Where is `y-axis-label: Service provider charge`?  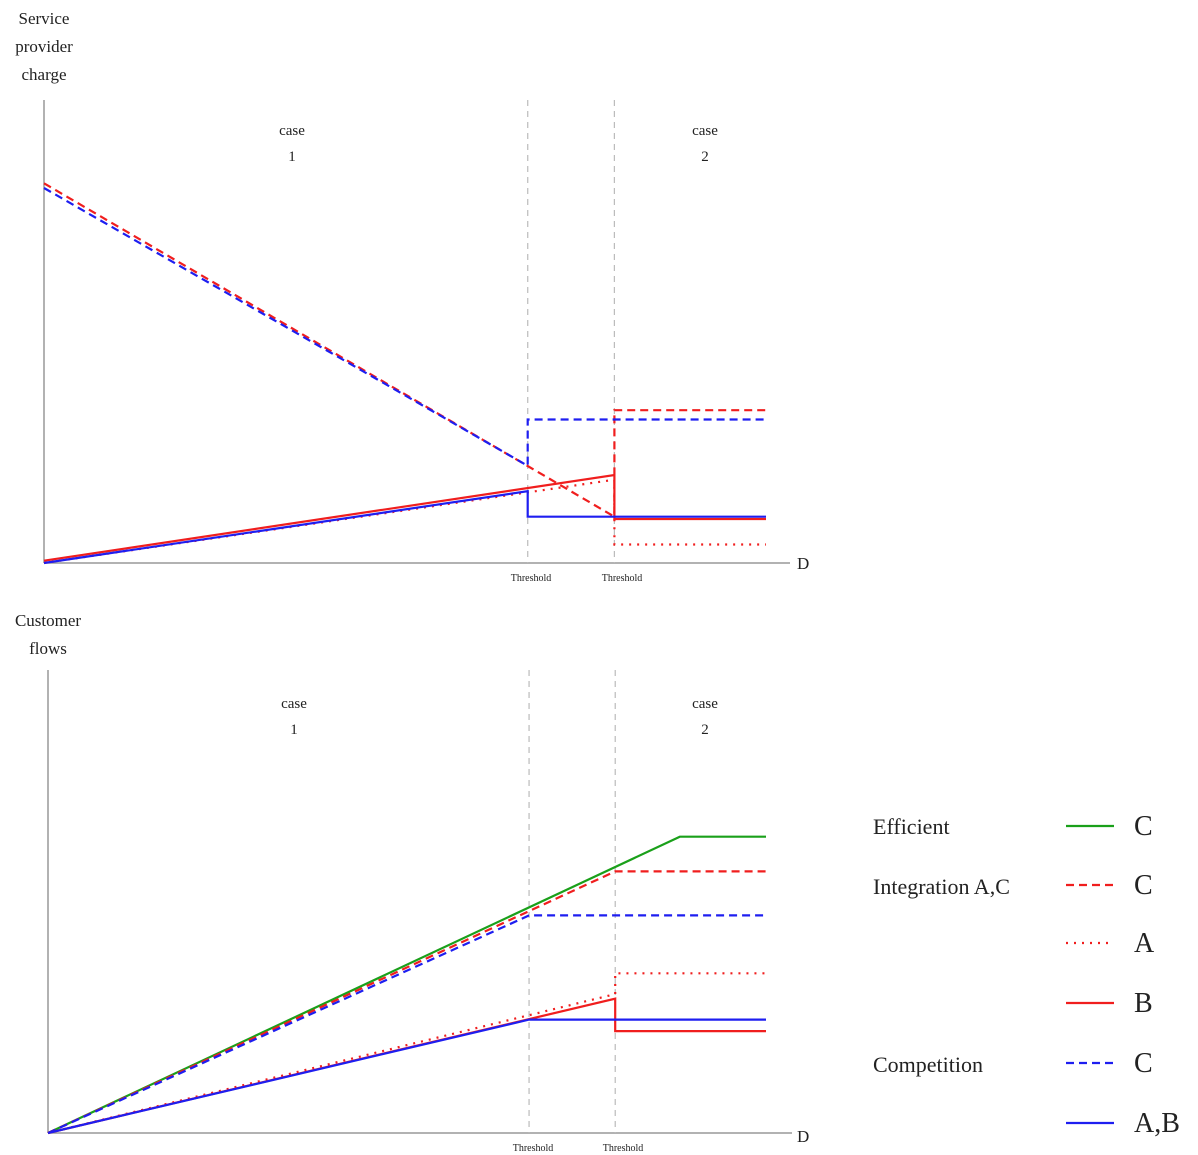 y-axis-label: Service provider charge is located at coordinates (44, 46).